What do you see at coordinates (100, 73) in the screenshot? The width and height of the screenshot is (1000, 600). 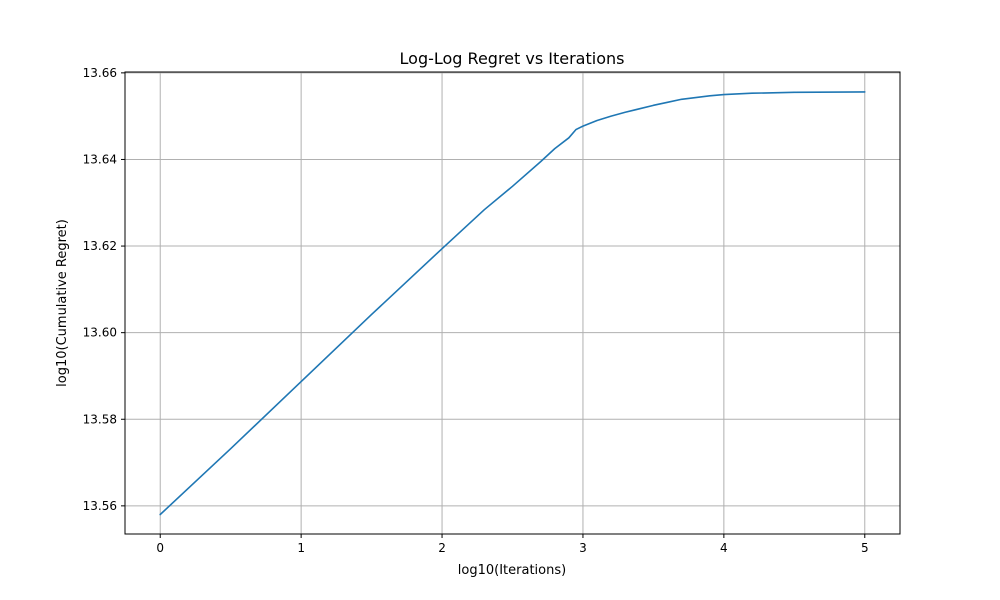 I see `y-tick-label: 13.66` at bounding box center [100, 73].